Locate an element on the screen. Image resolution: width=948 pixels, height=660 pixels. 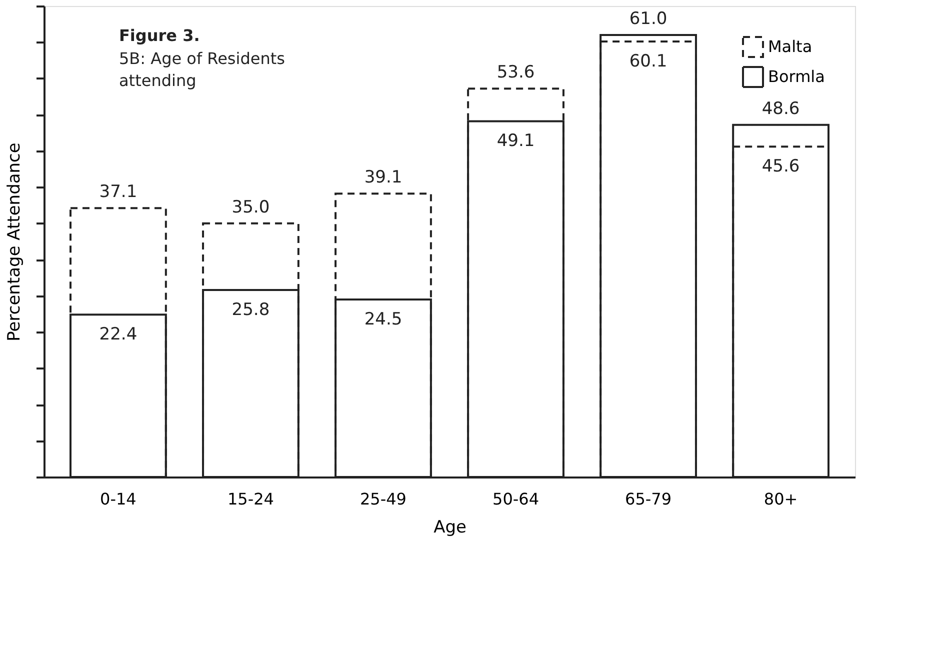
x-tick-label: 50-64 is located at coordinates (516, 499).